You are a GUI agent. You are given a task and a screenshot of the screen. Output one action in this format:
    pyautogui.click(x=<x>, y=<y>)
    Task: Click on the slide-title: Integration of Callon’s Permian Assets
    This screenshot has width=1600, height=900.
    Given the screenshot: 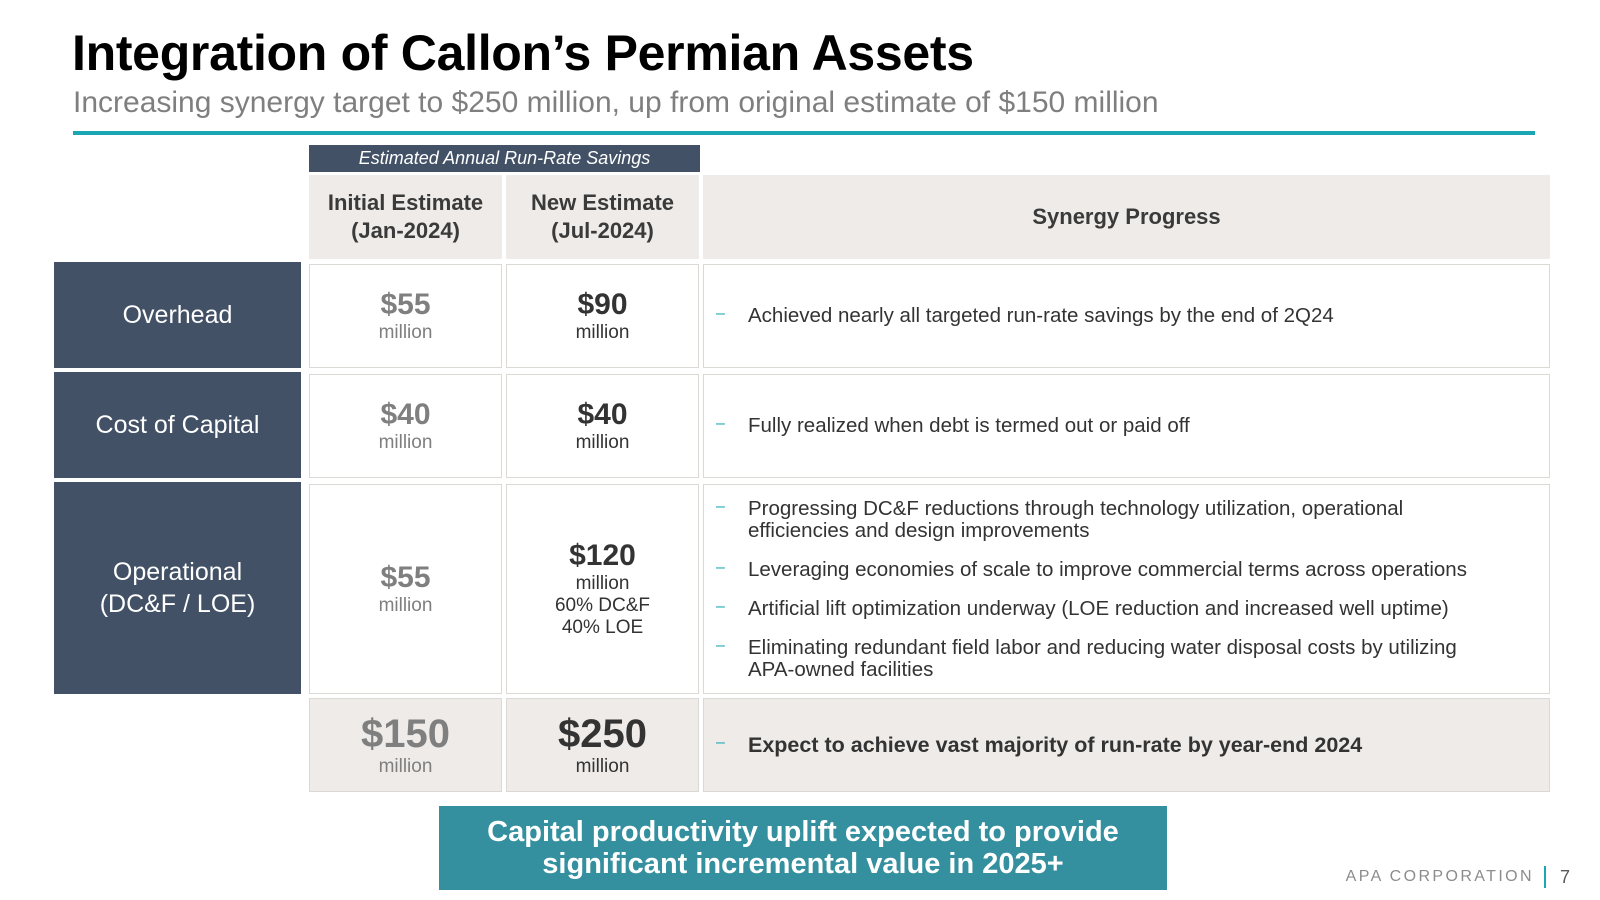 What is the action you would take?
    pyautogui.click(x=523, y=53)
    